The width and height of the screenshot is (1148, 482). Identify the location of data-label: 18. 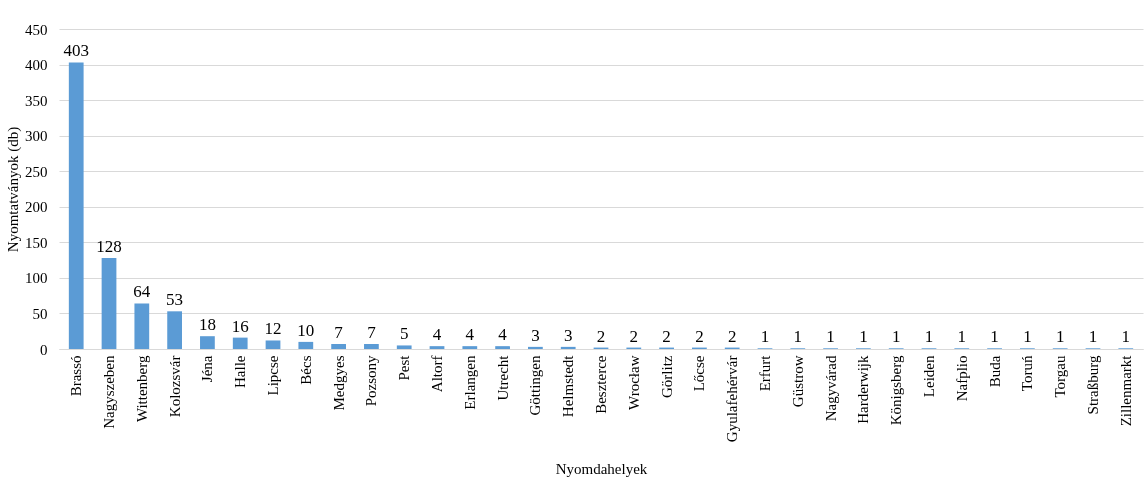
(207, 325).